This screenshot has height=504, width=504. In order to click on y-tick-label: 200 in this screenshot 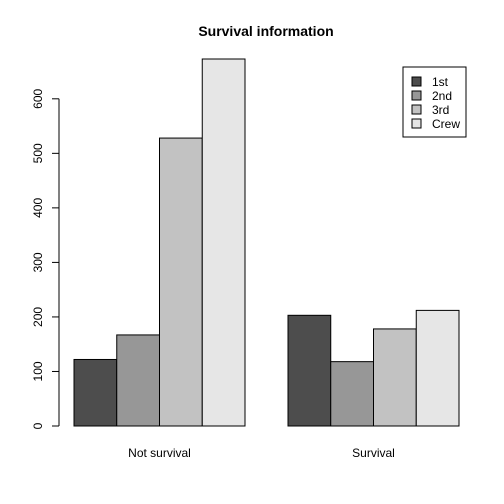, I will do `click(38, 317)`.